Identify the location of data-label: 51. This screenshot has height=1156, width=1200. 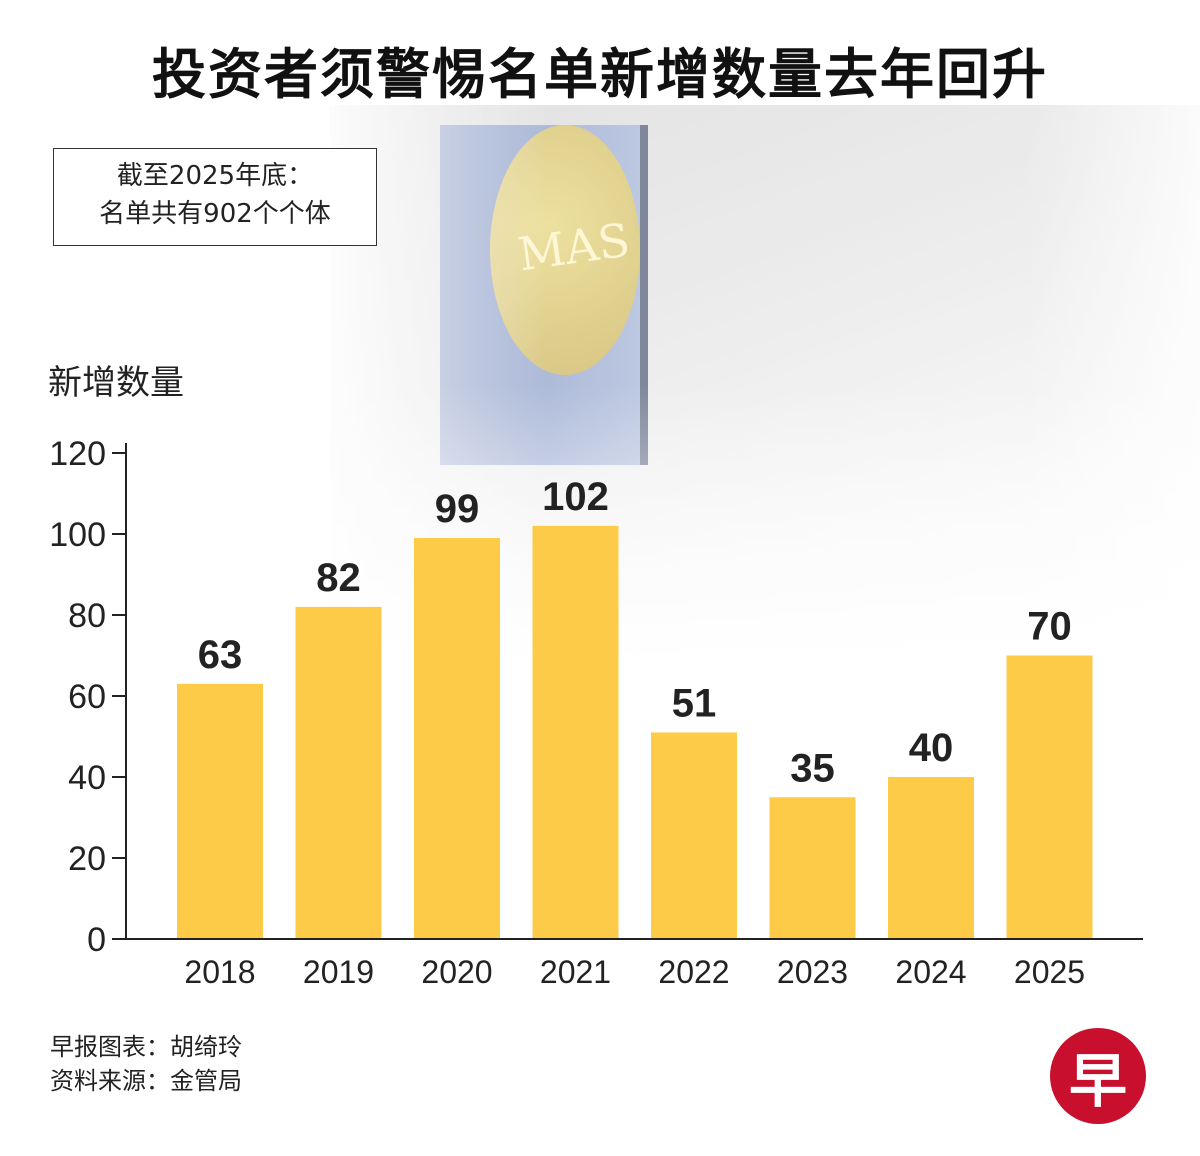
(694, 703).